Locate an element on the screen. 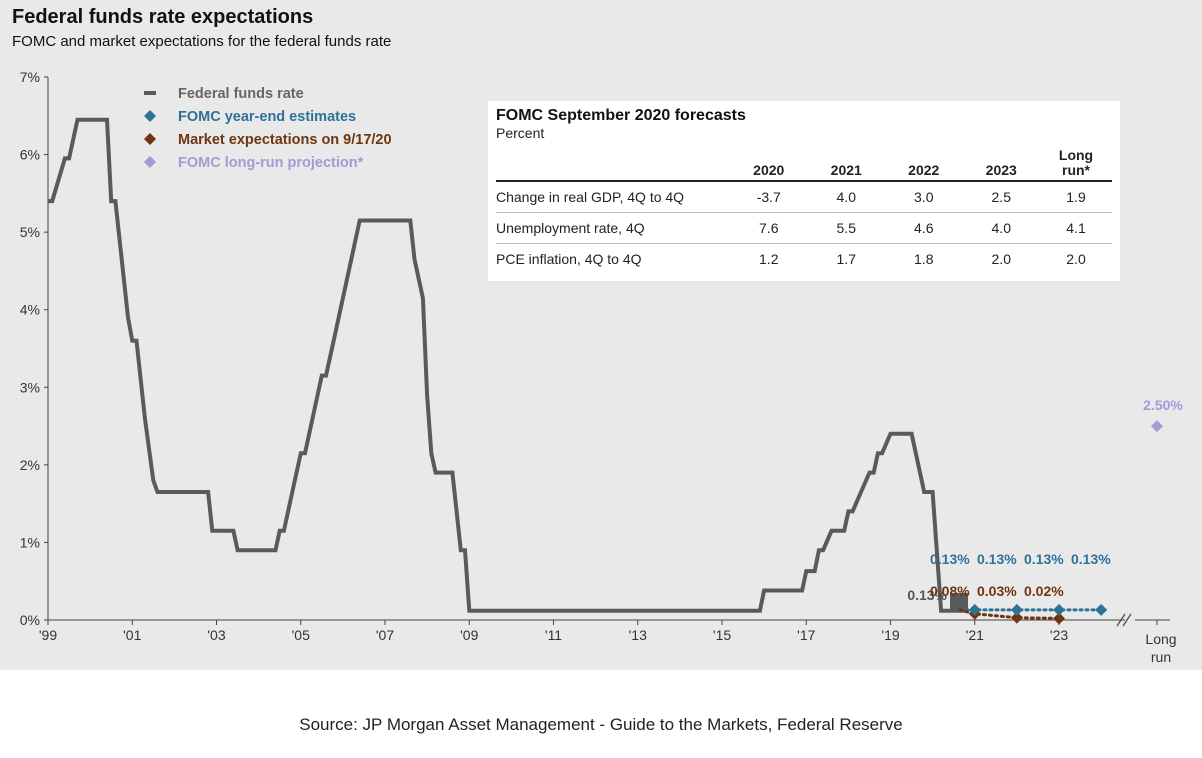  y-tick-label: 4% is located at coordinates (30, 310).